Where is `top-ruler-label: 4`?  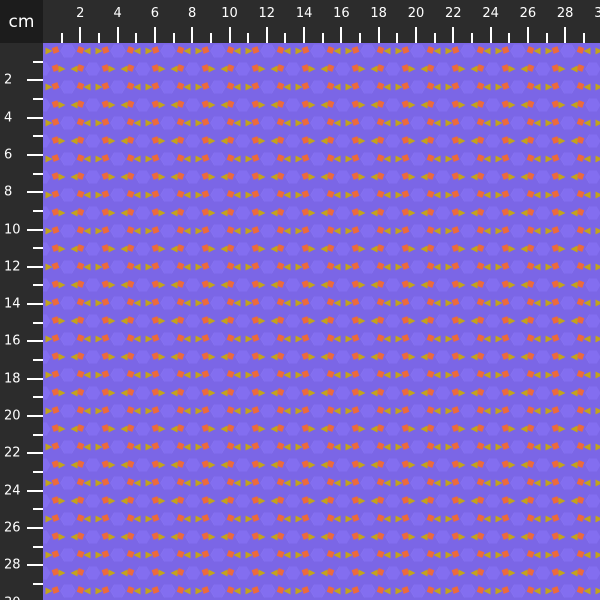
top-ruler-label: 4 is located at coordinates (117, 13).